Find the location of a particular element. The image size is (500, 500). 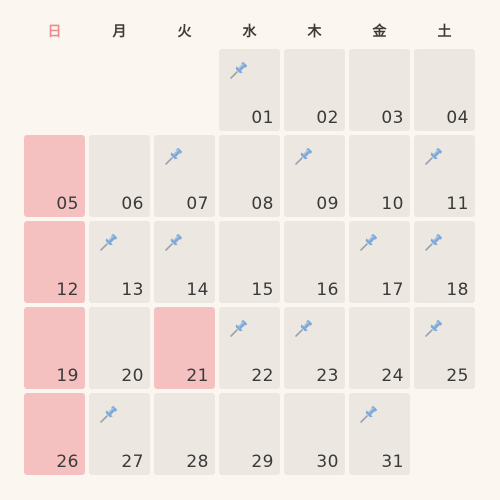

day-cell: 08 is located at coordinates (249, 176).